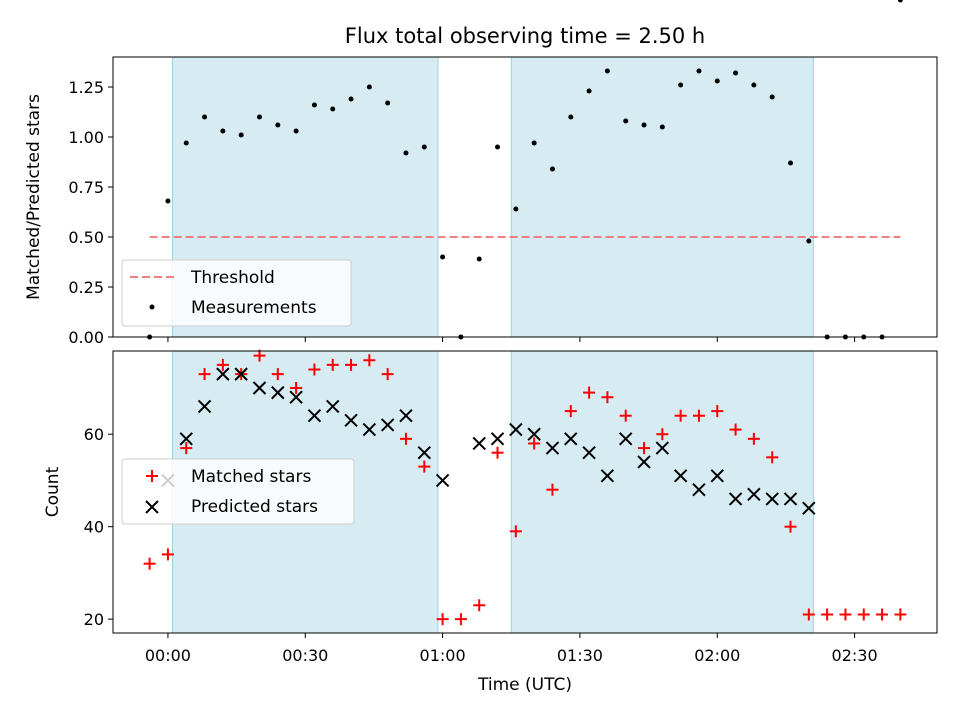  I want to click on top-y-tick-label: 0.25, so click(86, 287).